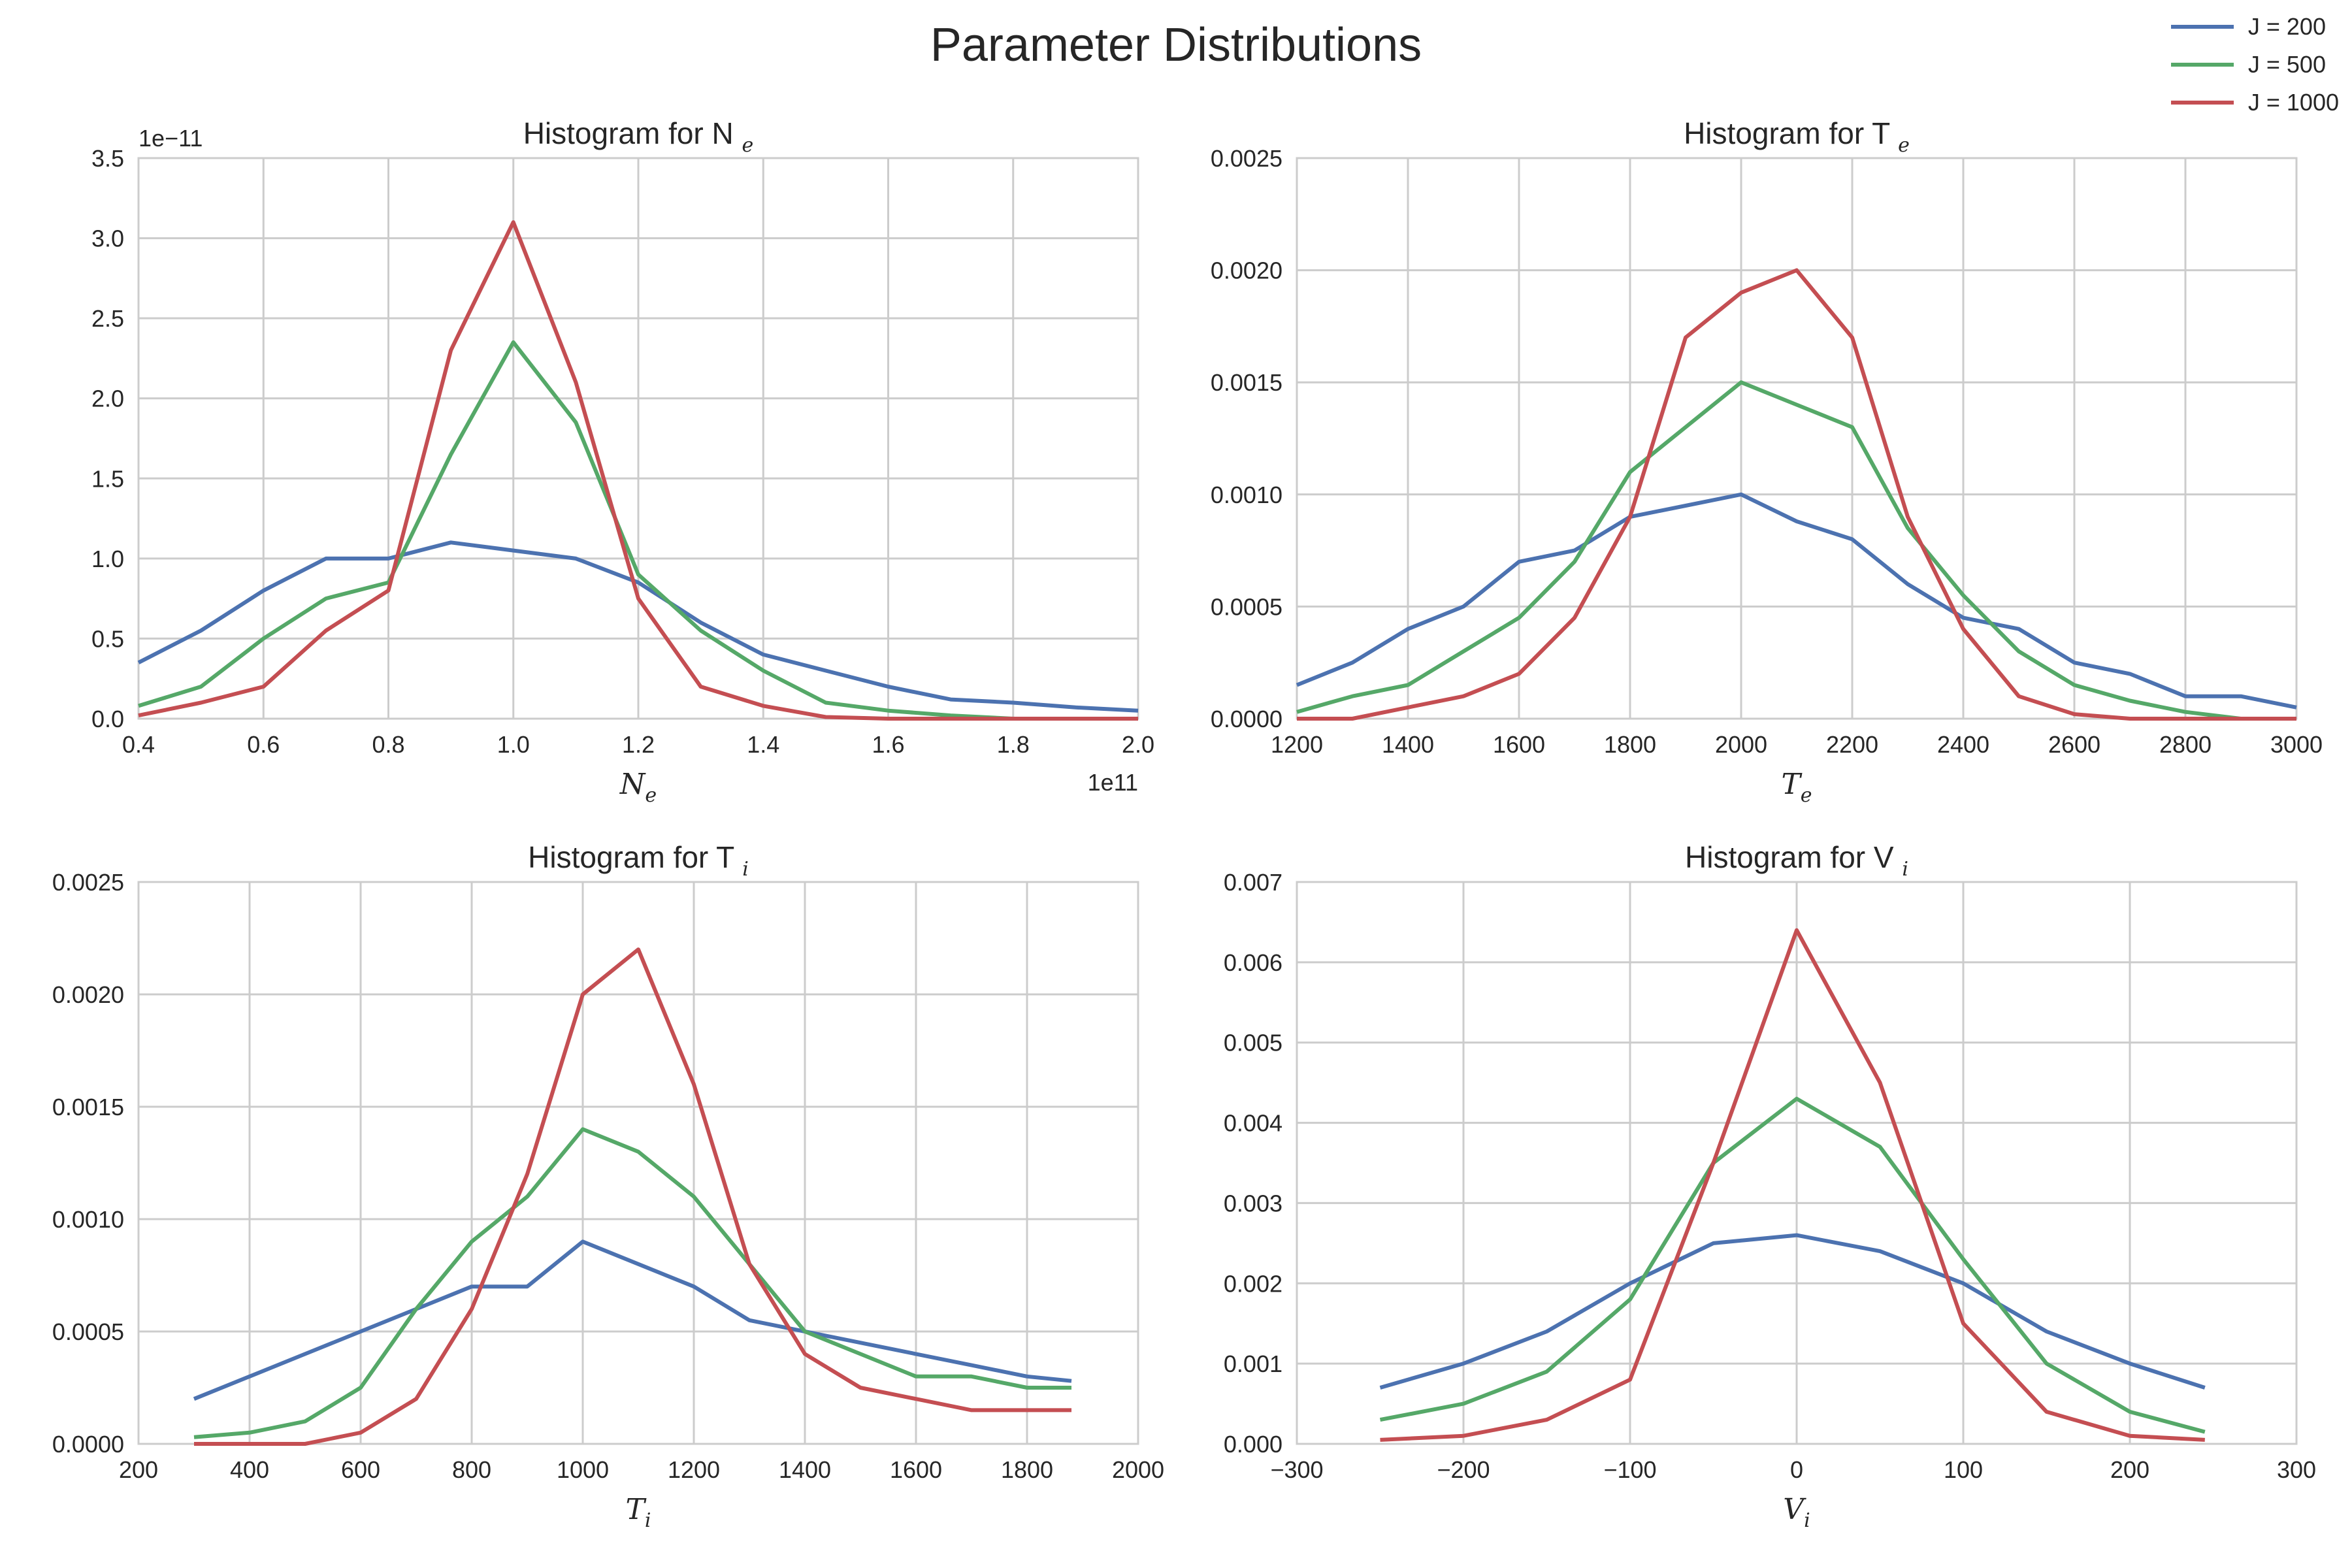  I want to click on x-tick-label: 3000, so click(2296, 744).